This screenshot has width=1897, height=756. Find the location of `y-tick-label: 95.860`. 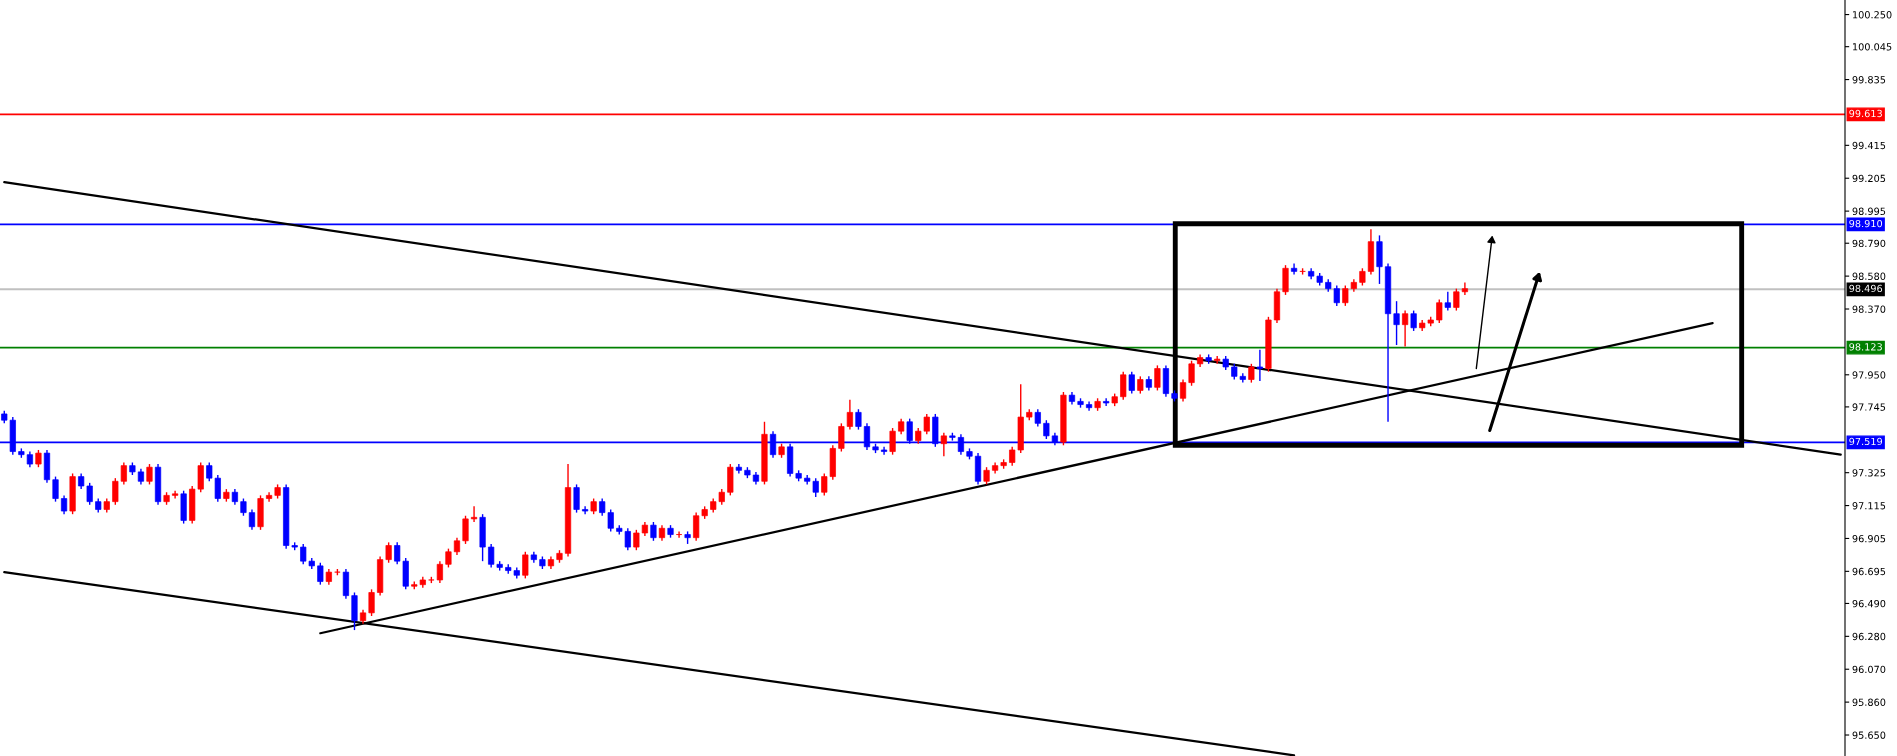

y-tick-label: 95.860 is located at coordinates (1869, 702).